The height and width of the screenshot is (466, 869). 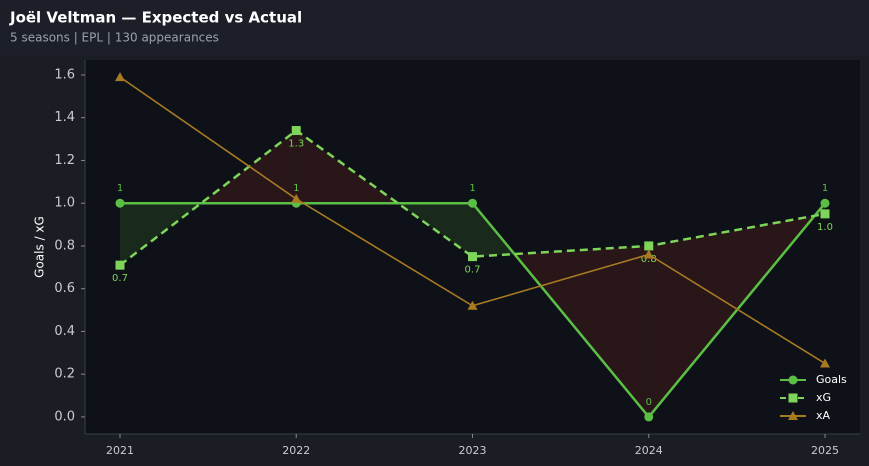 What do you see at coordinates (831, 379) in the screenshot?
I see `legend-label: Goals` at bounding box center [831, 379].